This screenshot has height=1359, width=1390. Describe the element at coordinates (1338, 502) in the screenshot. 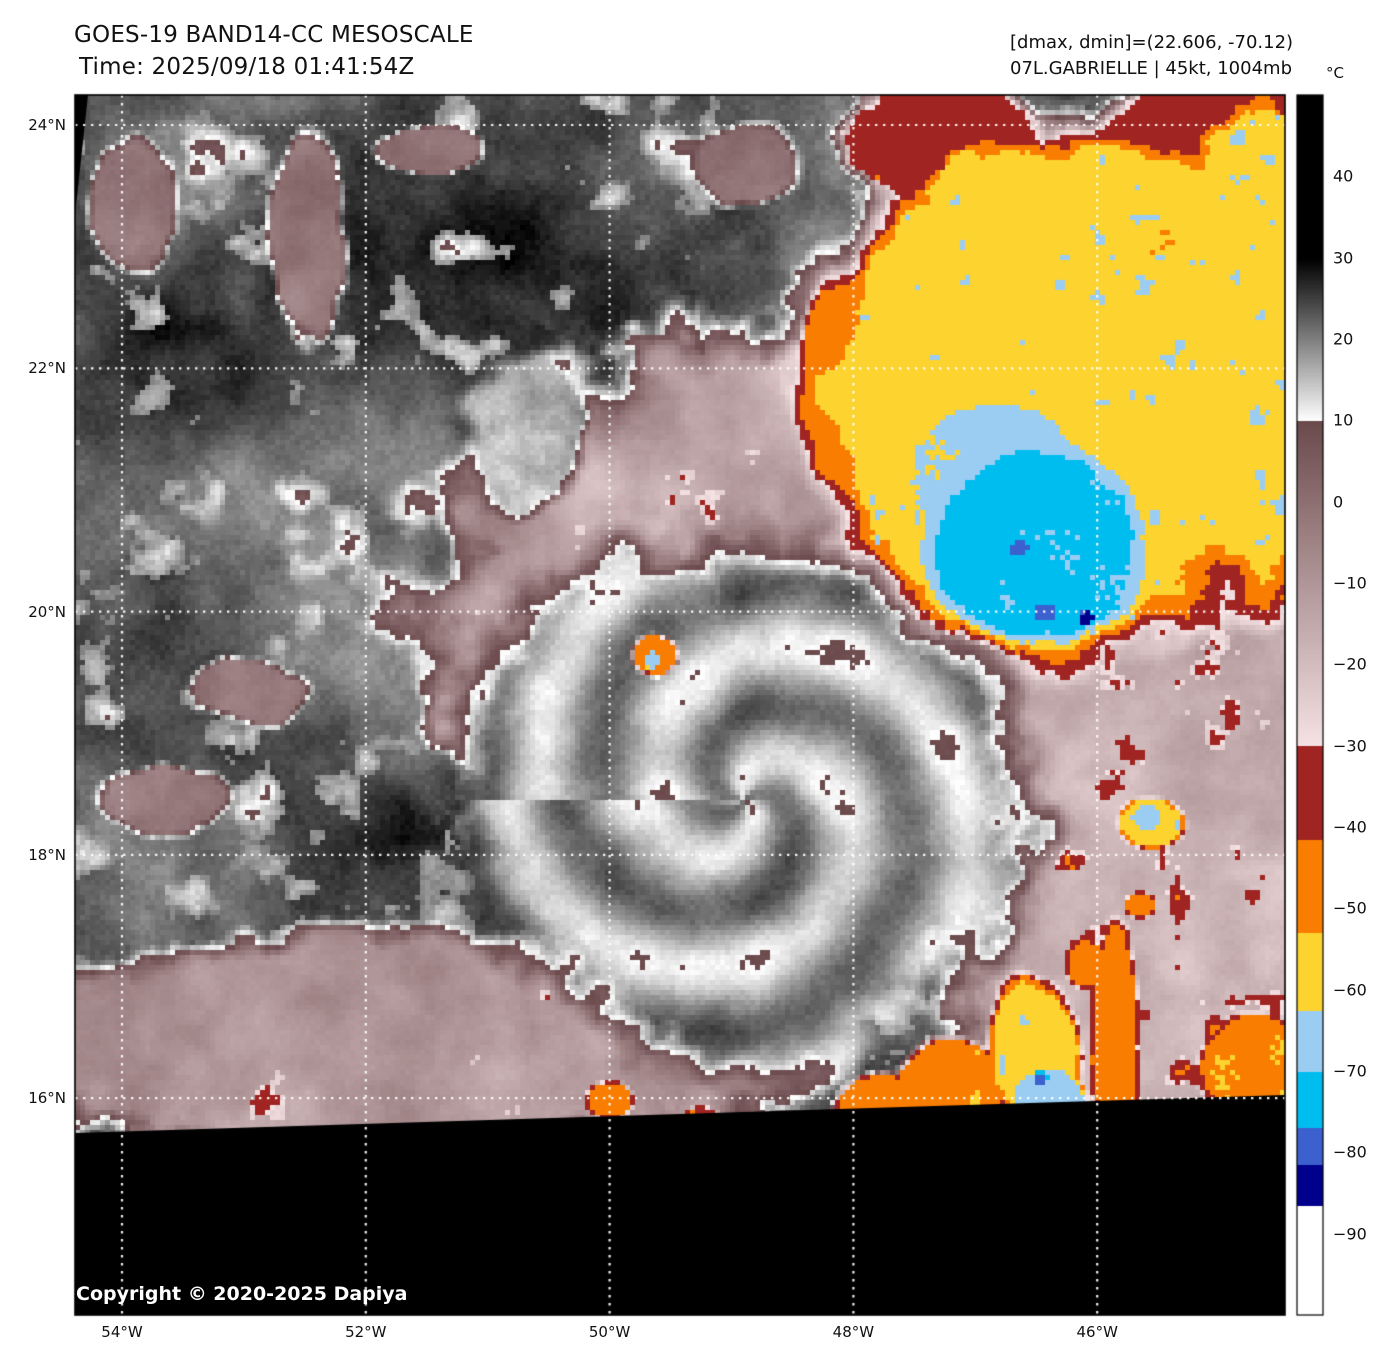

I see `colorbar-tick-label: 0` at that location.